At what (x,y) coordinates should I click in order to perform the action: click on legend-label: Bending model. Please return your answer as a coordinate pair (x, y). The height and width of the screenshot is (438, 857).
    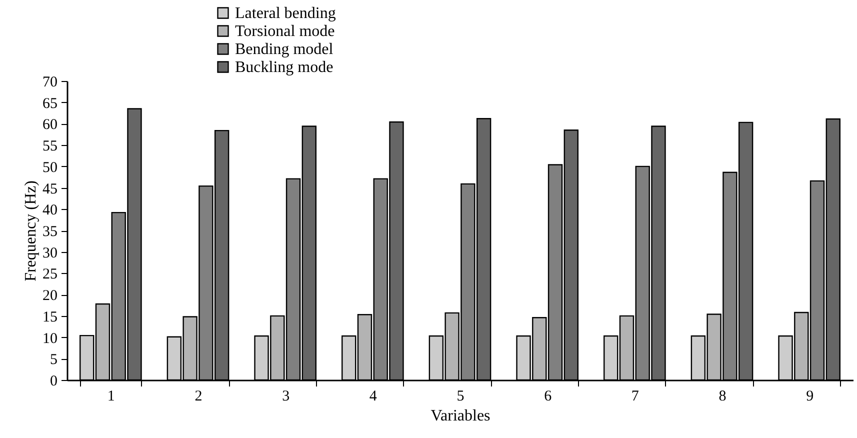
    Looking at the image, I should click on (284, 49).